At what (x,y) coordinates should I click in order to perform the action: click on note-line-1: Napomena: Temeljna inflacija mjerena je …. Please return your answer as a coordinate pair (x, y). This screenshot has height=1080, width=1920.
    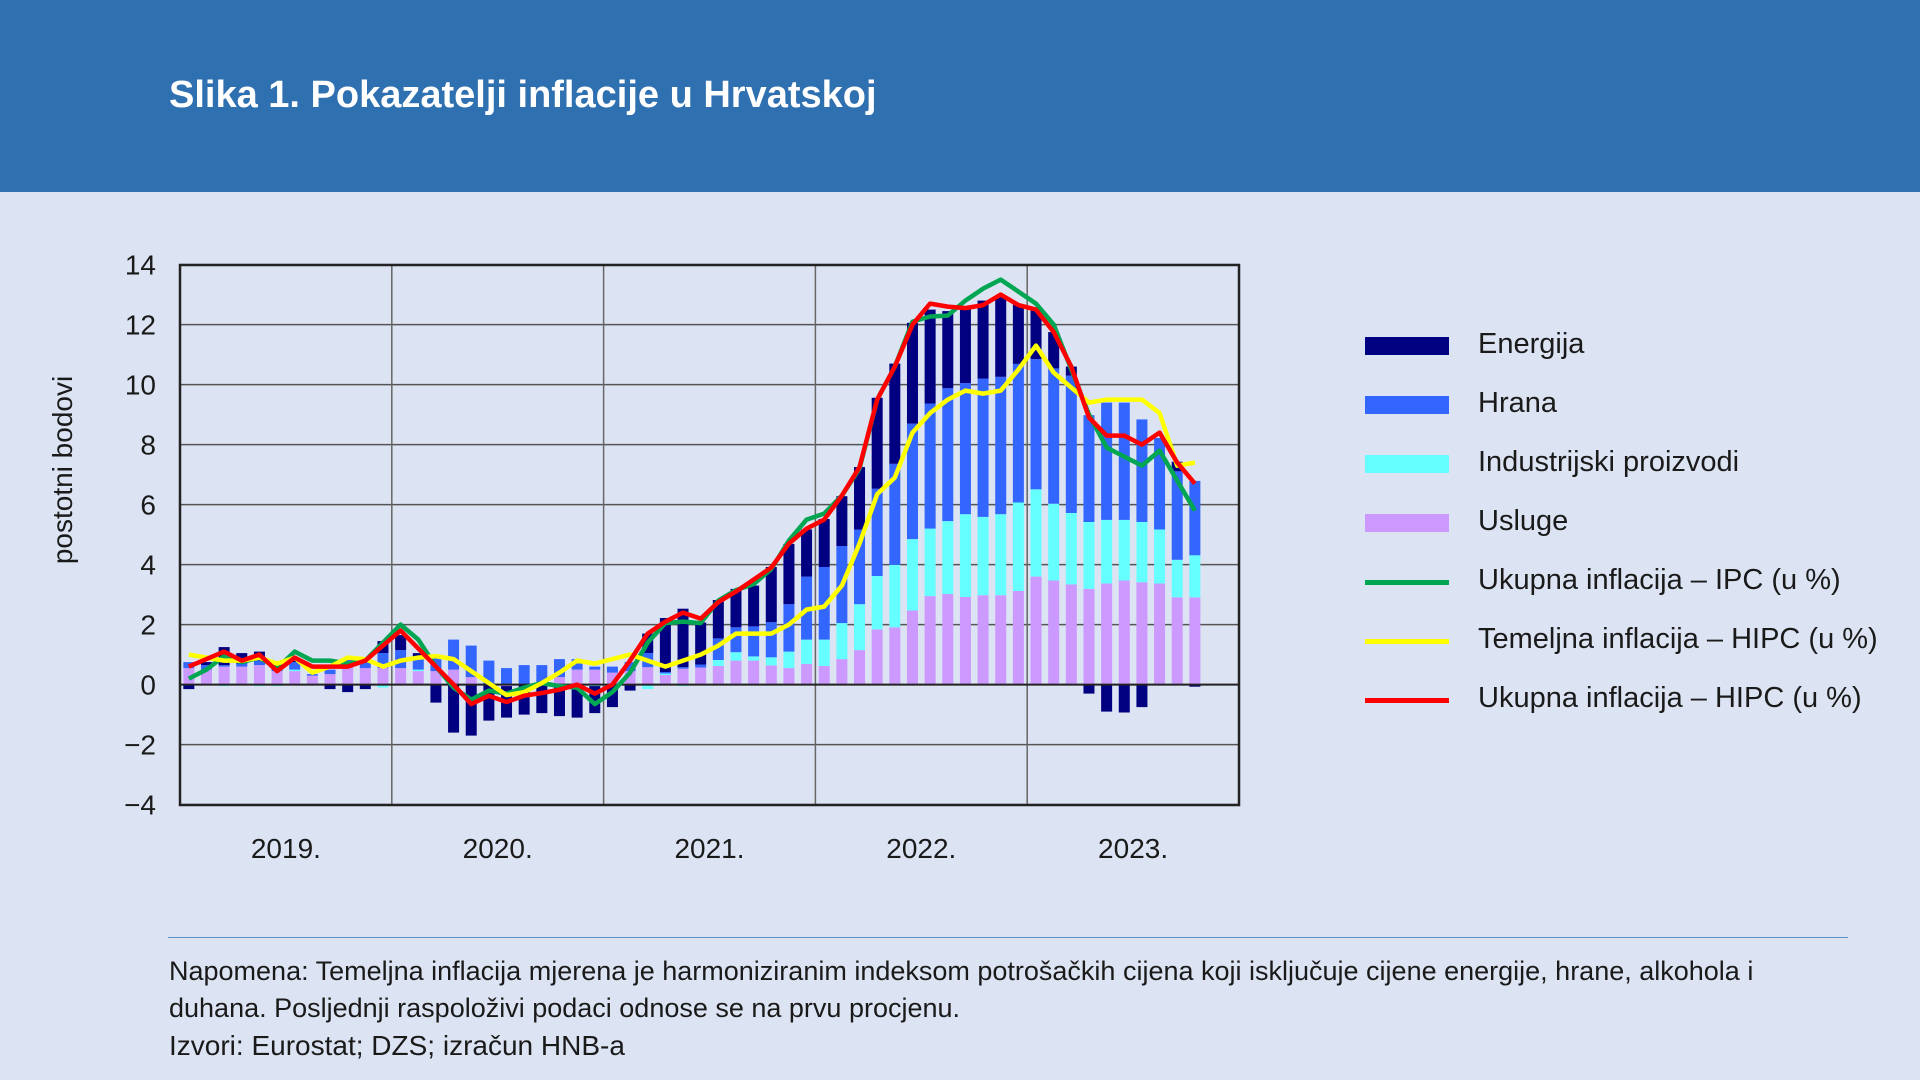
    Looking at the image, I should click on (961, 971).